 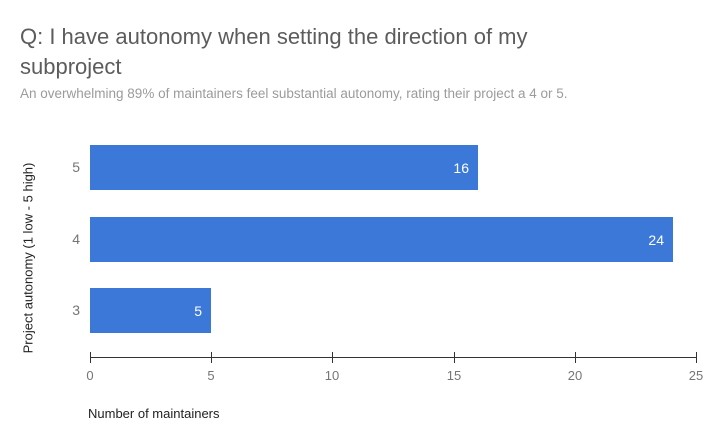 I want to click on bar-value-label: 24, so click(x=656, y=239).